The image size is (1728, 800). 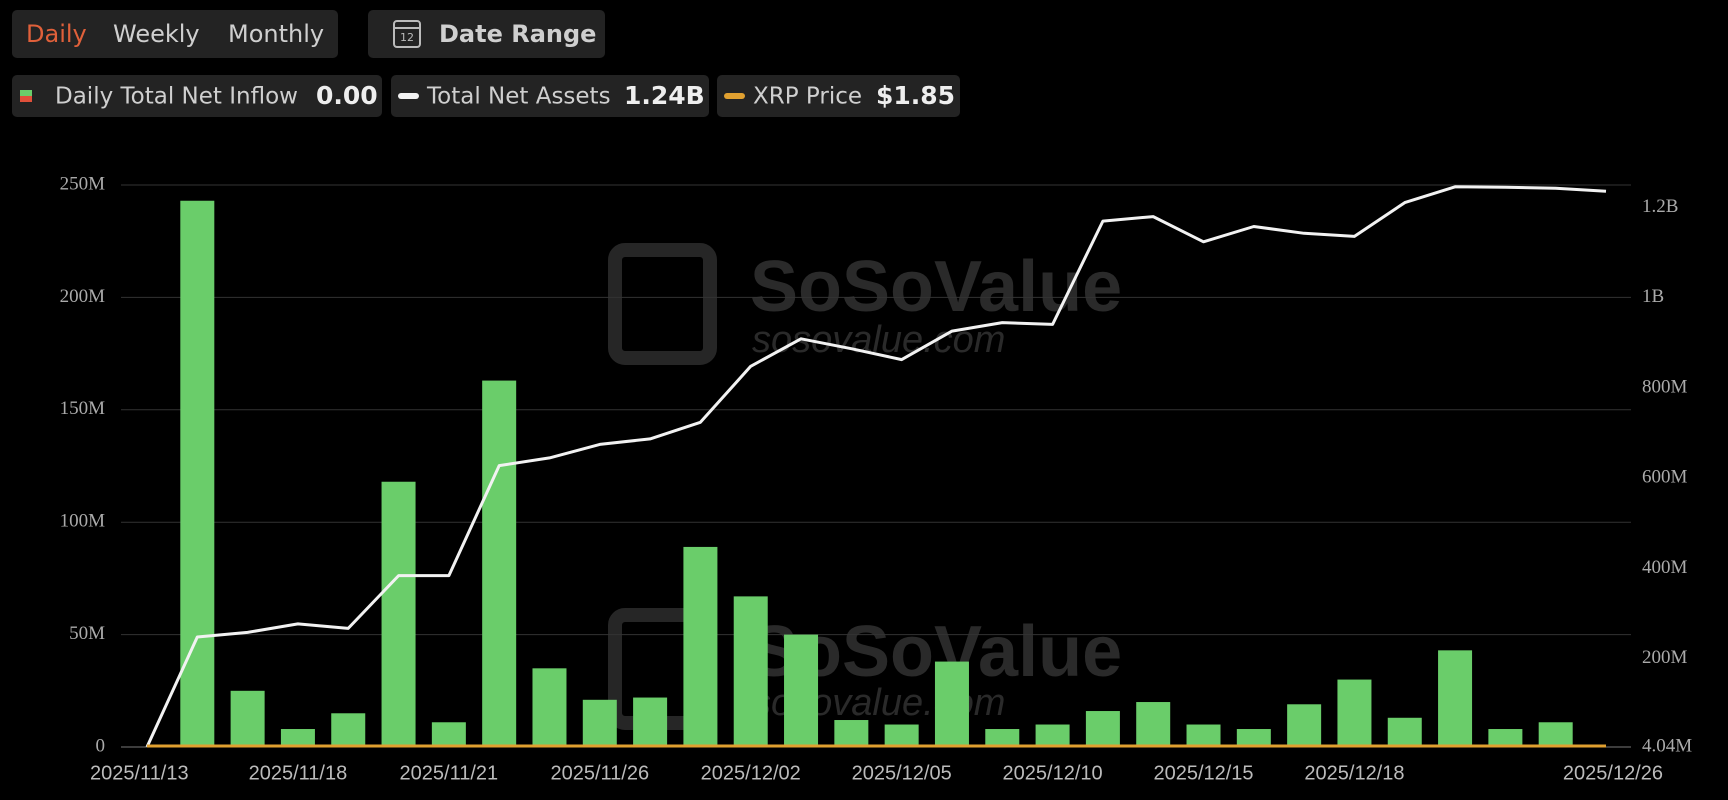 What do you see at coordinates (902, 773) in the screenshot?
I see `x-tick-label: 2025/12/05` at bounding box center [902, 773].